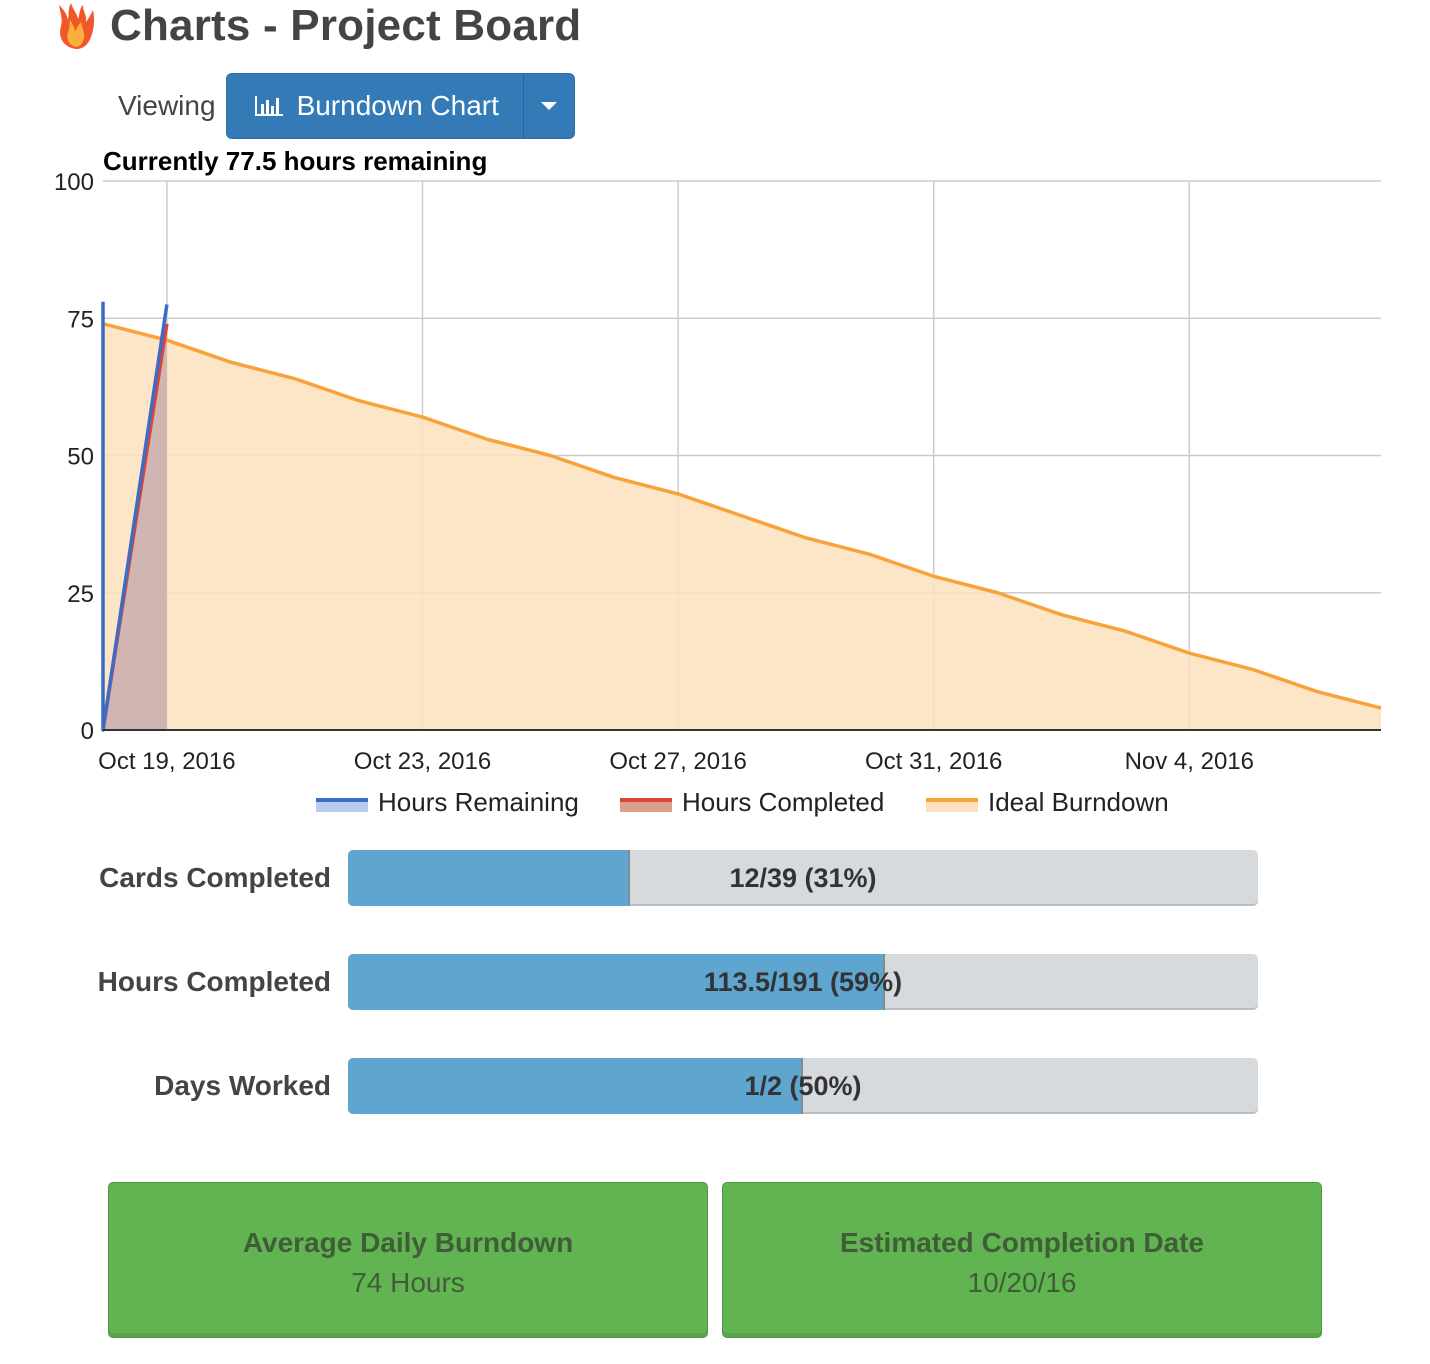  What do you see at coordinates (408, 1260) in the screenshot?
I see `average-daily-burndown-panel: Average Daily Burndown 74 Hours` at bounding box center [408, 1260].